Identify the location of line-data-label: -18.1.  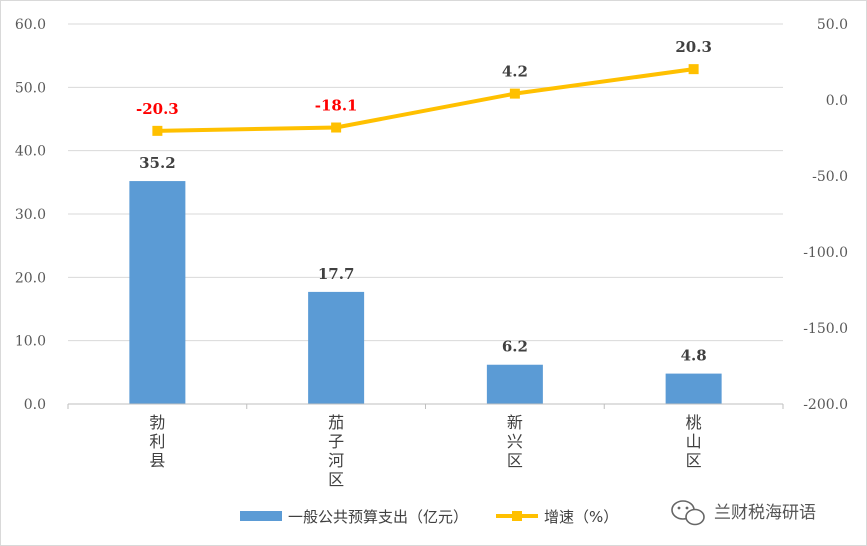
(336, 106).